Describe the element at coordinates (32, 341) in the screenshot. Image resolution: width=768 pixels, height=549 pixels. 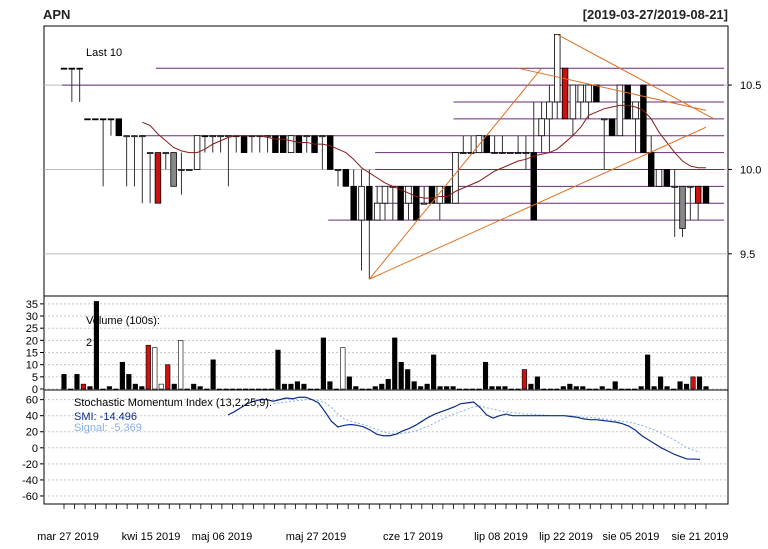
I see `volume-ytick: 20` at that location.